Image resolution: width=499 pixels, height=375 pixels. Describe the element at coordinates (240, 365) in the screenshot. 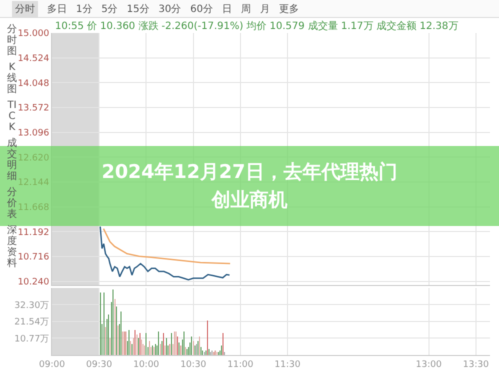

I see `x-tick-label: 11:00` at that location.